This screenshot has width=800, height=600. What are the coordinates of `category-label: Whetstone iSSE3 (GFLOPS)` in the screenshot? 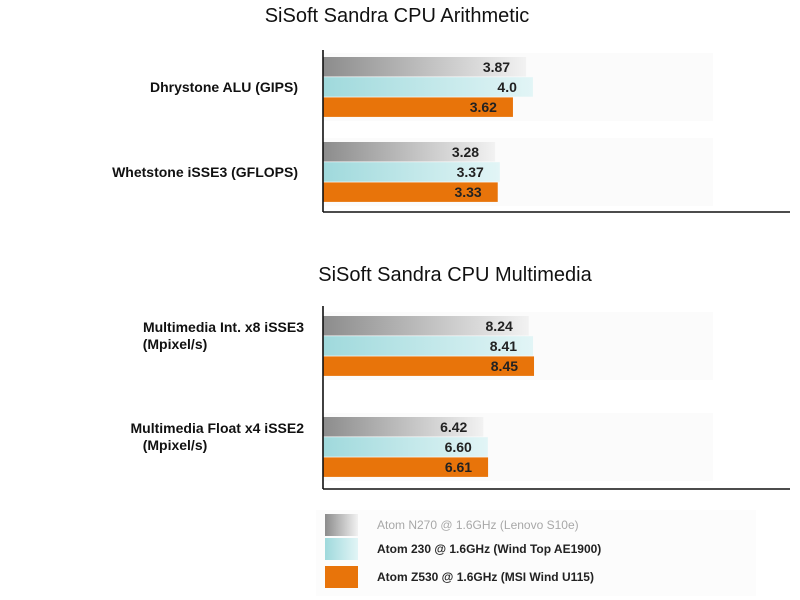 It's located at (205, 172).